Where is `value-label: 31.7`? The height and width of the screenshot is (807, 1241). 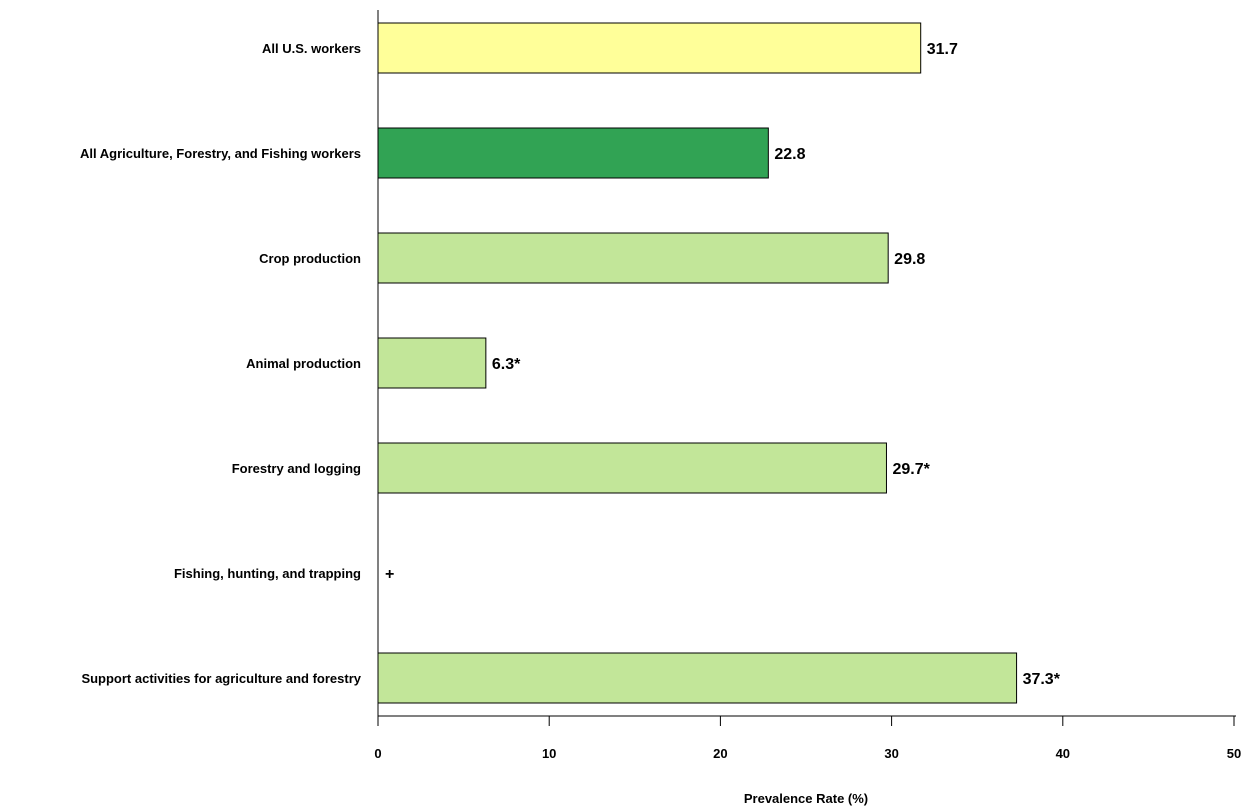 value-label: 31.7 is located at coordinates (942, 49).